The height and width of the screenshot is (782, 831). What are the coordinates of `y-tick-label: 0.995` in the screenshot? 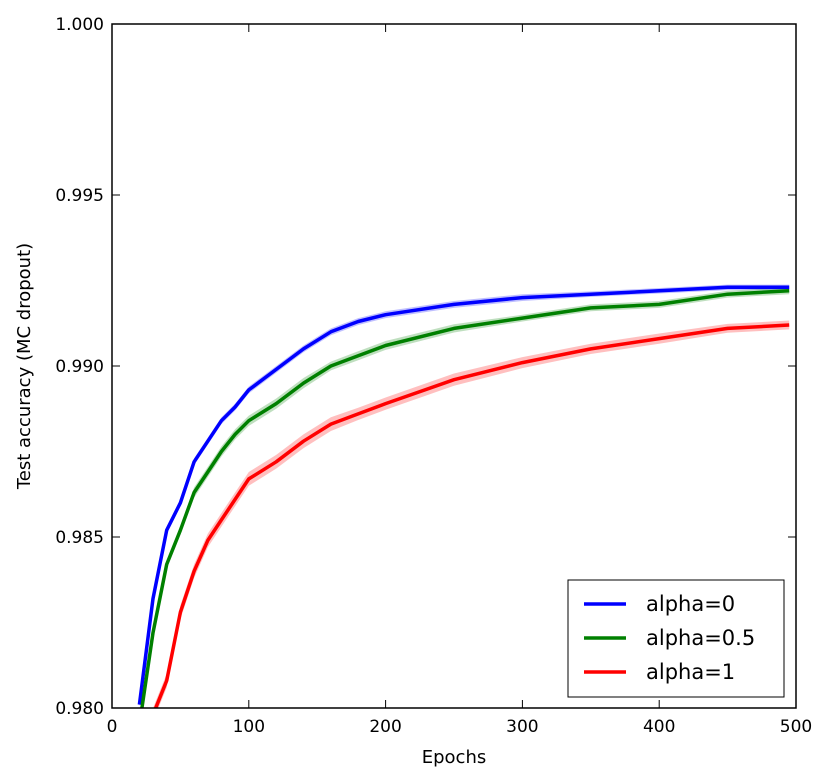 It's located at (79, 196).